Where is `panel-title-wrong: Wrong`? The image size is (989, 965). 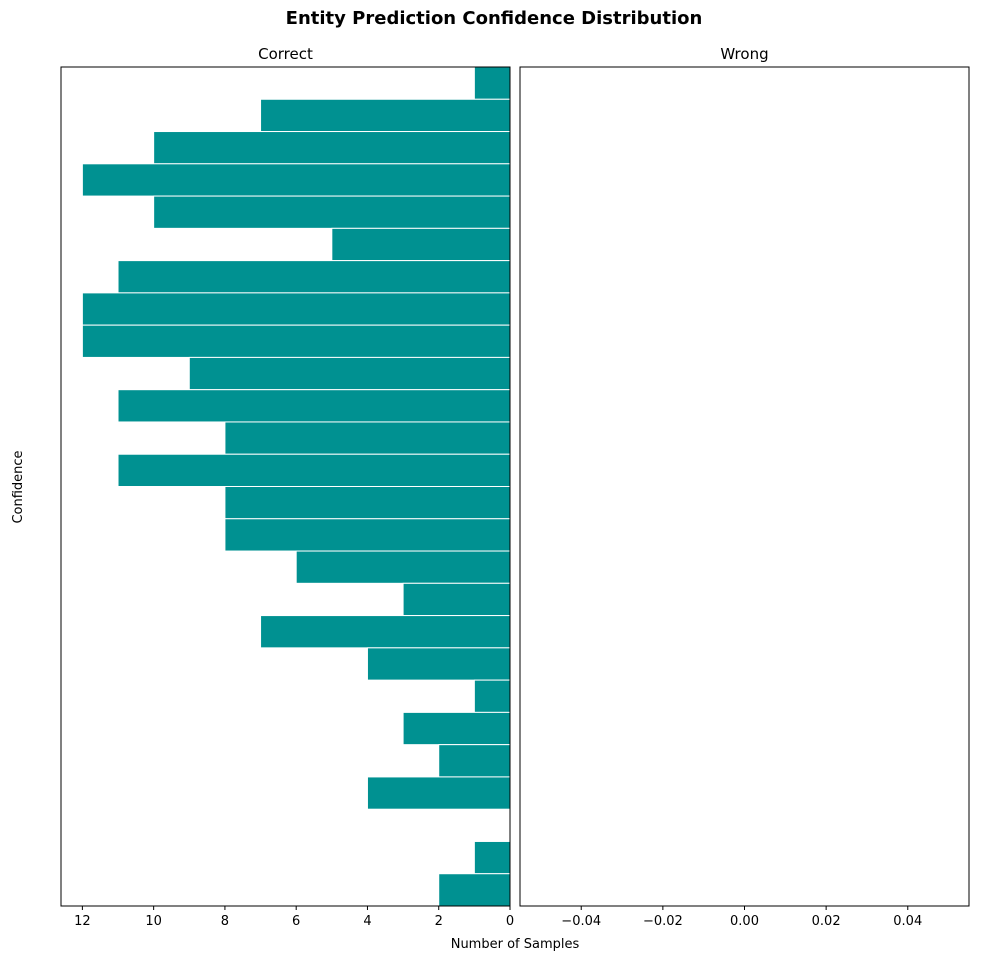
panel-title-wrong: Wrong is located at coordinates (744, 54).